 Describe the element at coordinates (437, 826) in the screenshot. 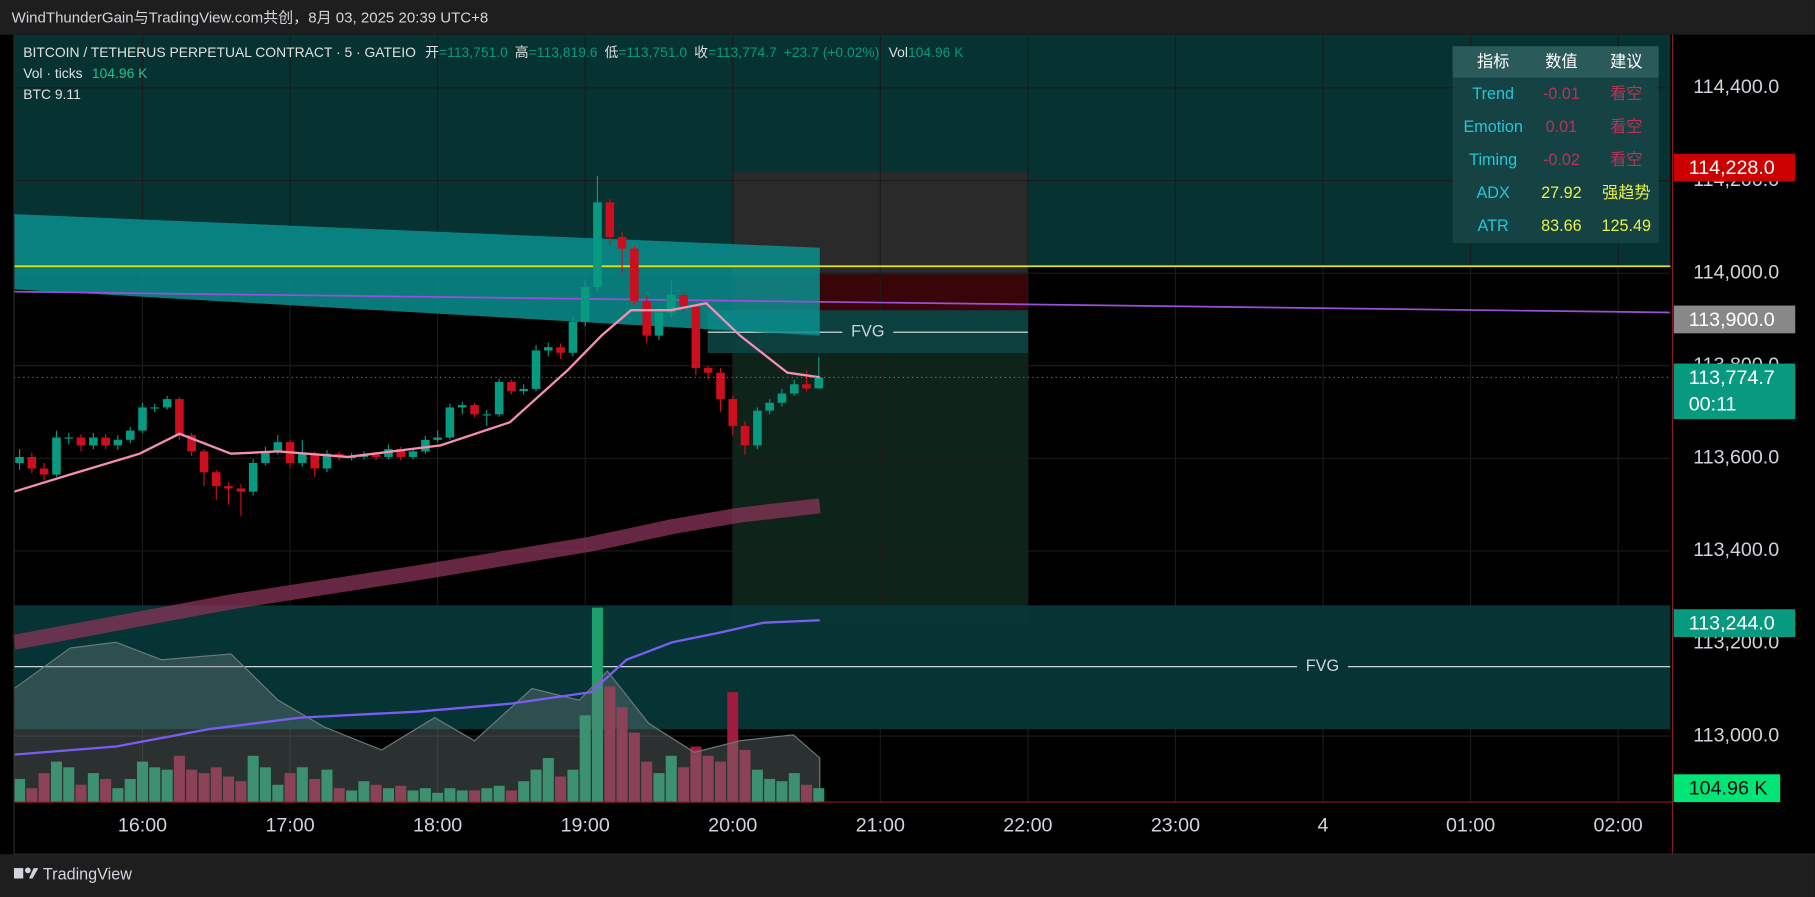

I see `x-tick-label: 18:00` at that location.